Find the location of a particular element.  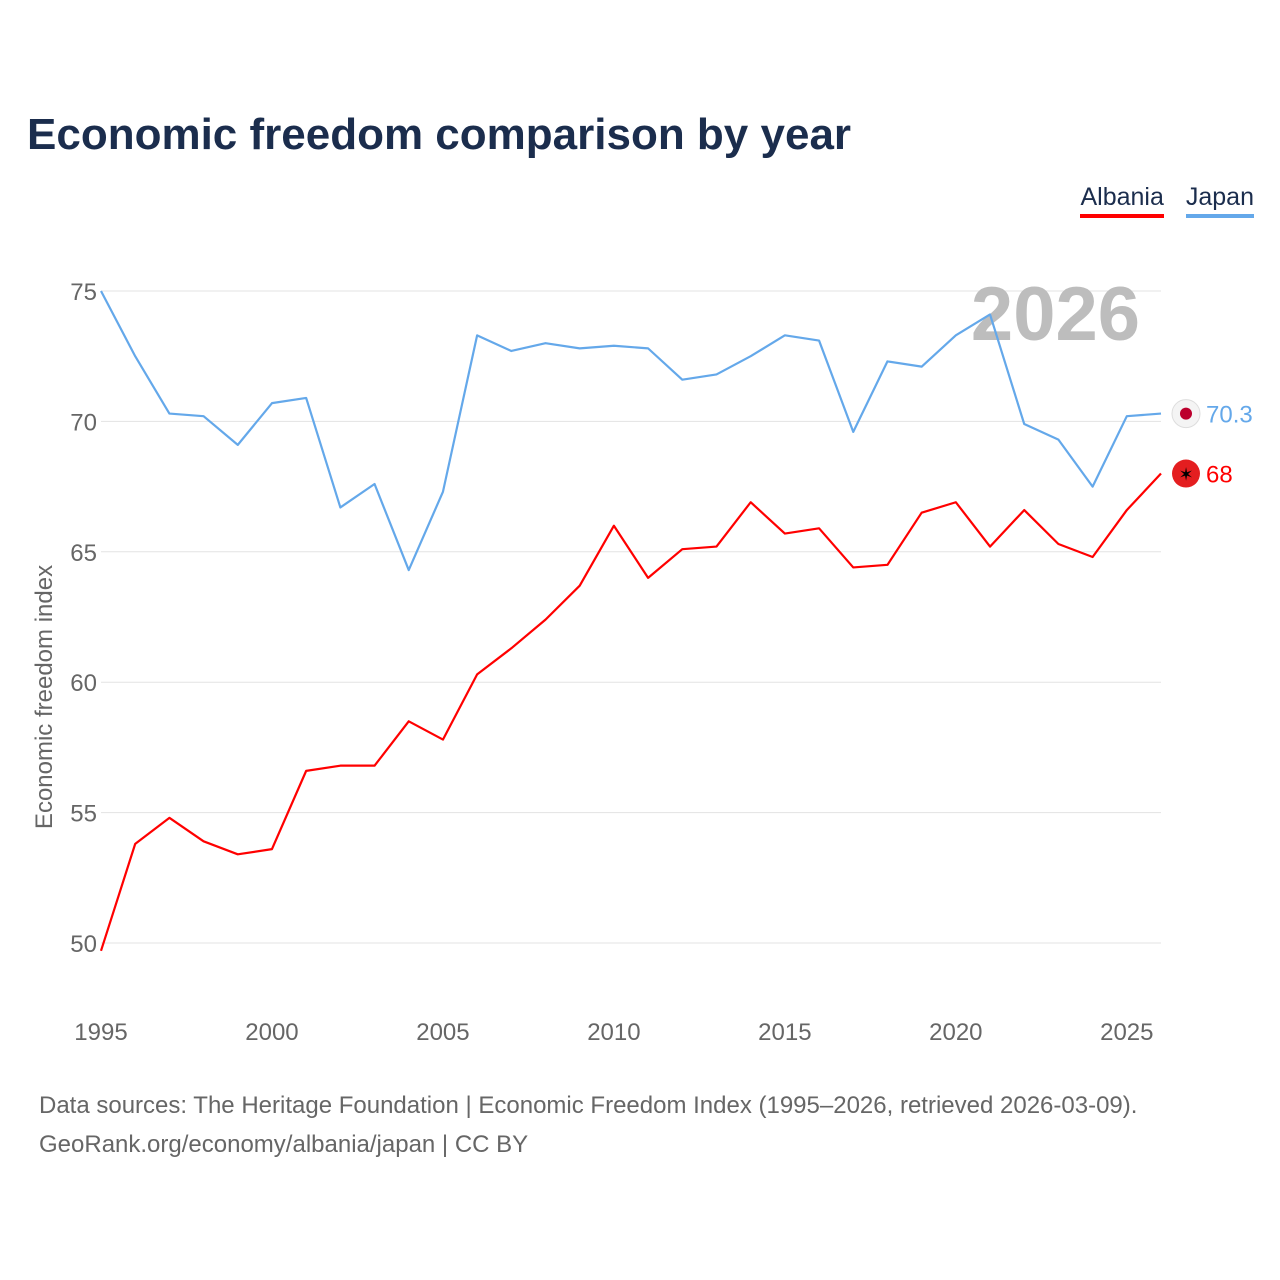

legend: Albania Japan is located at coordinates (1167, 200).